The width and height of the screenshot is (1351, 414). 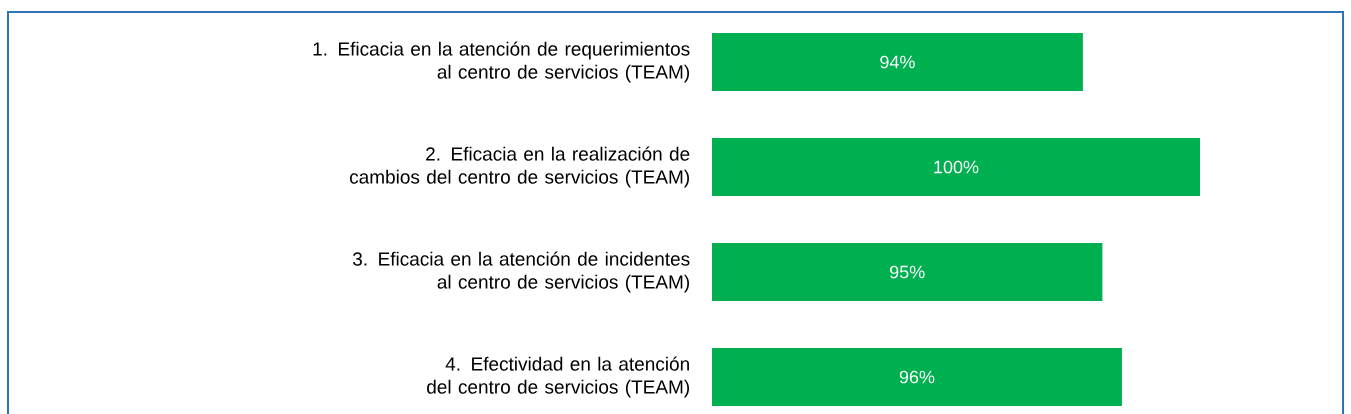 What do you see at coordinates (907, 272) in the screenshot?
I see `data-label: 95%` at bounding box center [907, 272].